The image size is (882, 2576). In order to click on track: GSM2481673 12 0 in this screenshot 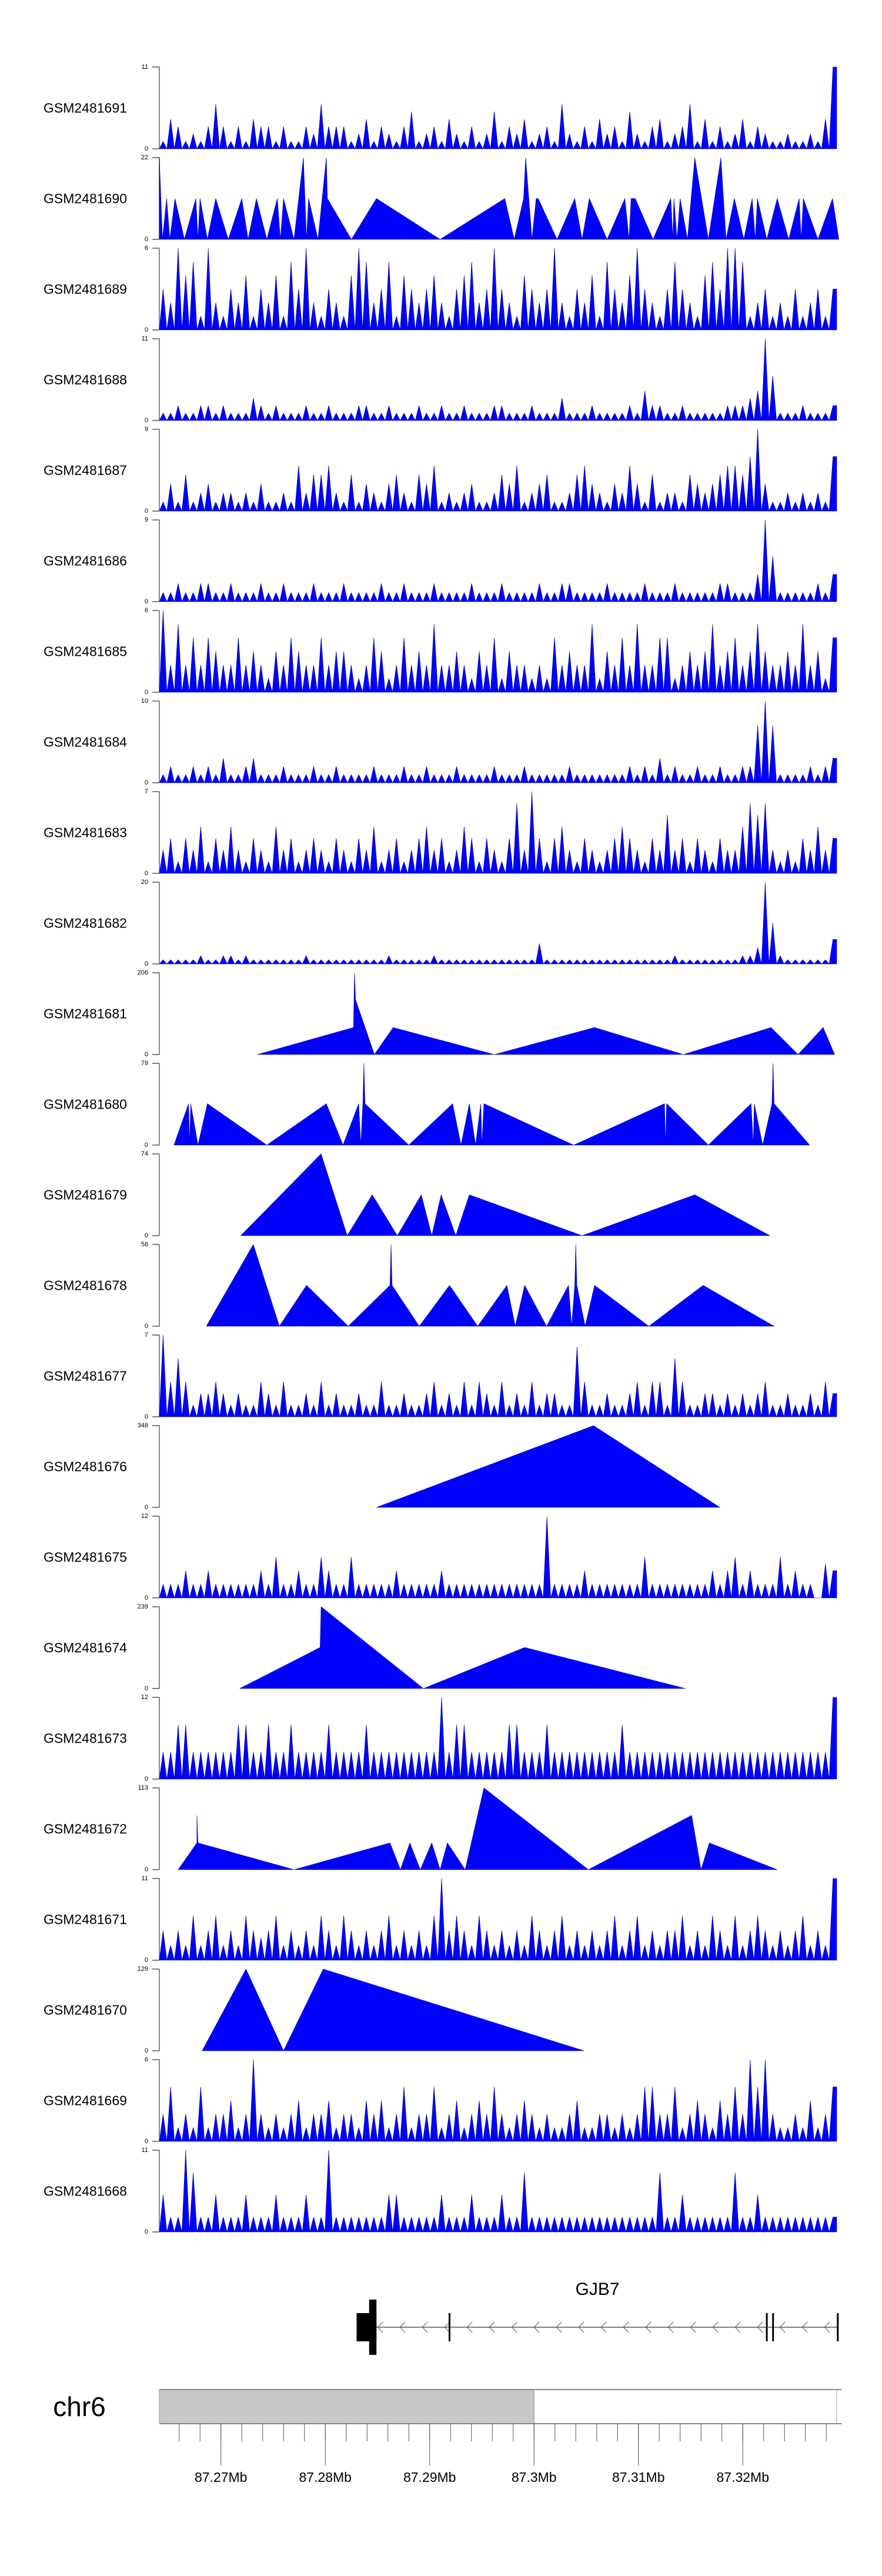, I will do `click(440, 1738)`.